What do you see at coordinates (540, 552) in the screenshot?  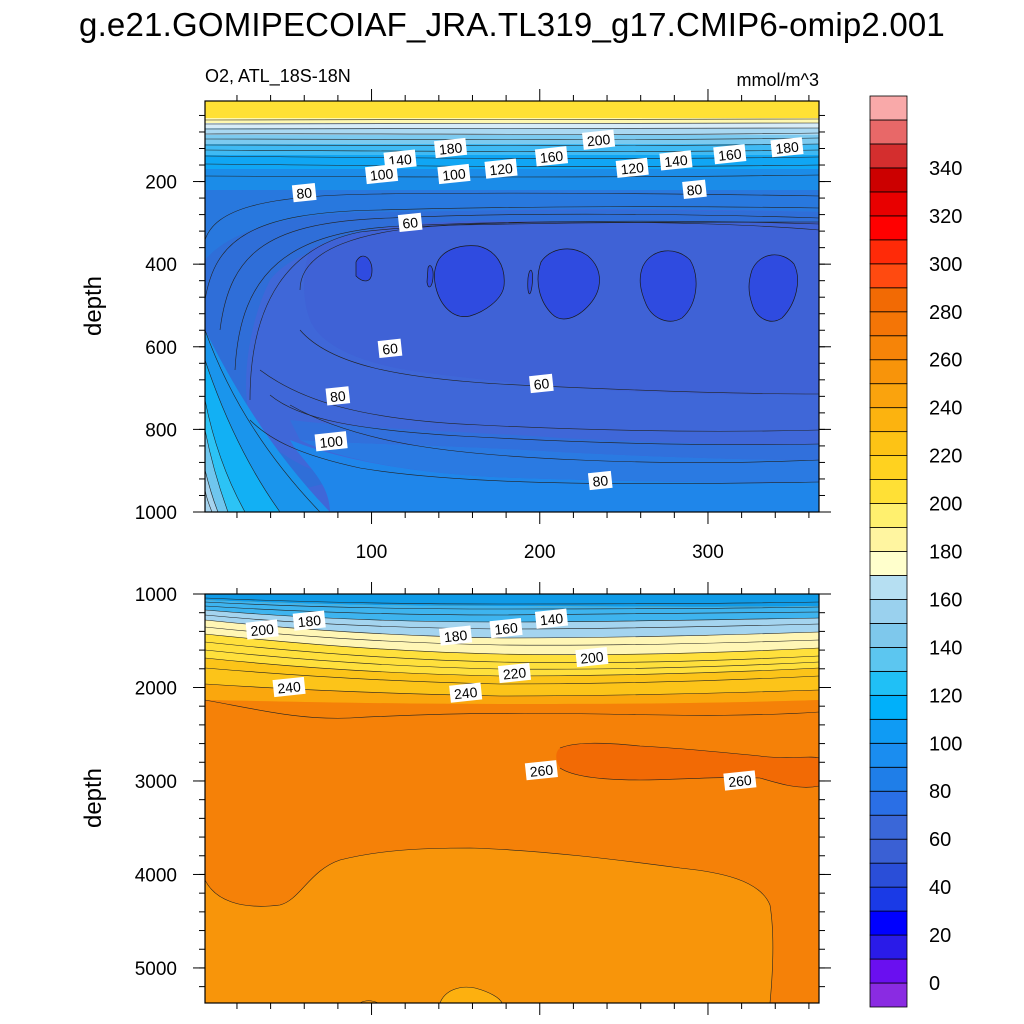 I see `x-tick-label: 200` at bounding box center [540, 552].